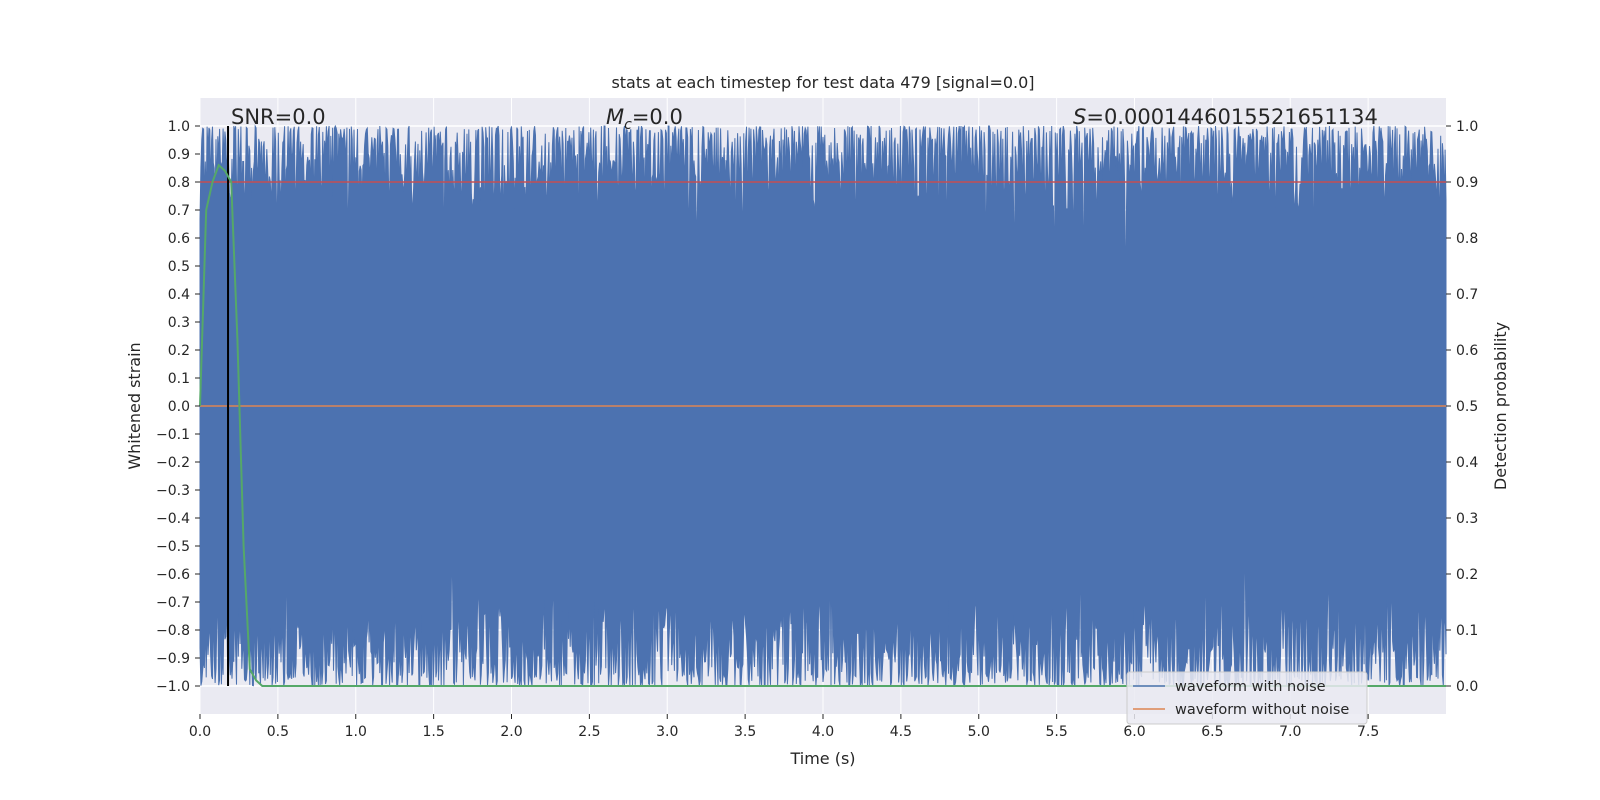  I want to click on y-right-tick-label-5: 0.5, so click(1467, 407).